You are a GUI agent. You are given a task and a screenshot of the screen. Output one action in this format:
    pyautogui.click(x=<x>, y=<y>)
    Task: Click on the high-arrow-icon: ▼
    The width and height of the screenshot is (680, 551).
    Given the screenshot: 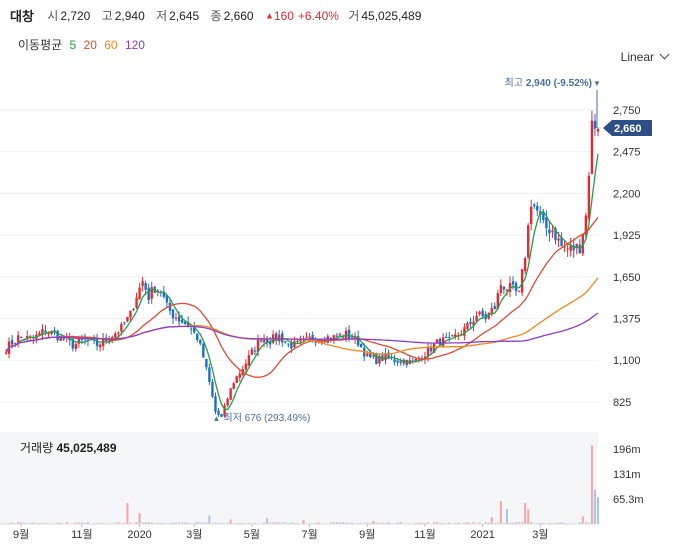 What is the action you would take?
    pyautogui.click(x=597, y=83)
    